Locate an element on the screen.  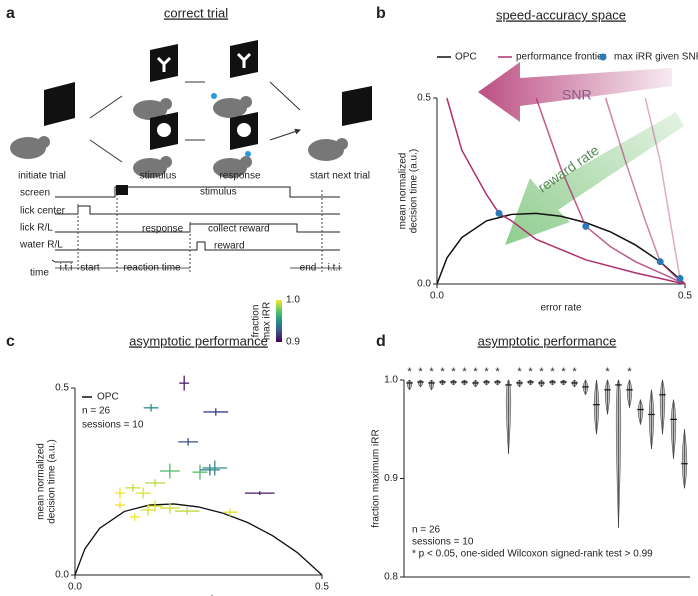
legend-swatch is located at coordinates (603, 57).